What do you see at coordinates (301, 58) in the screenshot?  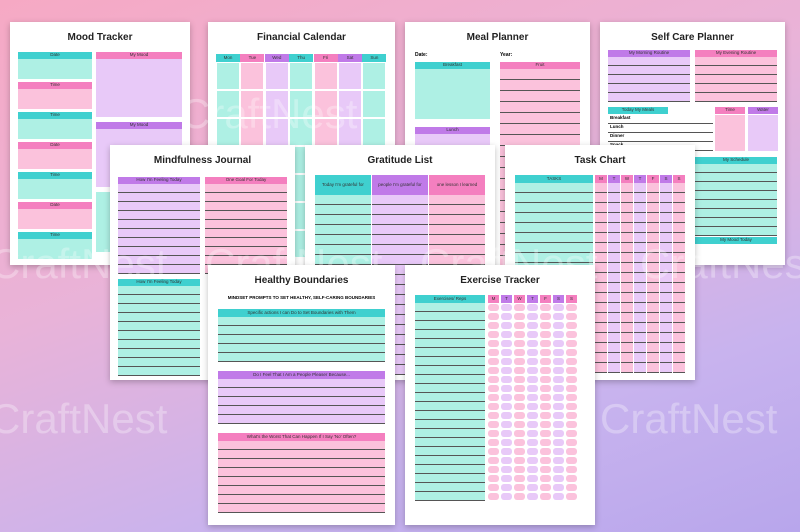 I see `section-header: Thu` at bounding box center [301, 58].